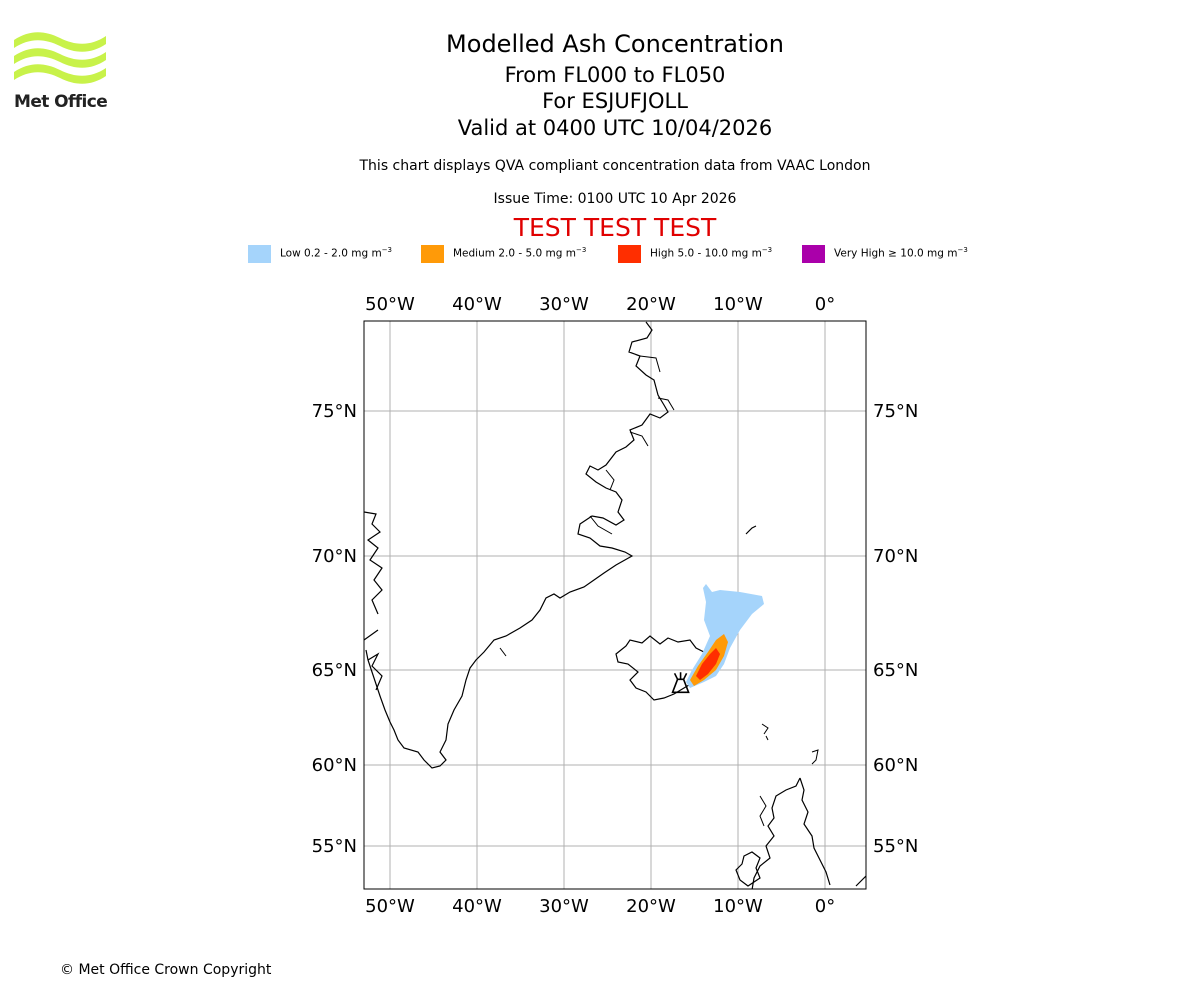 The width and height of the screenshot is (1200, 1000). Describe the element at coordinates (615, 128) in the screenshot. I see `valid-time: Valid at 0400 UTC 10/04/2026` at that location.